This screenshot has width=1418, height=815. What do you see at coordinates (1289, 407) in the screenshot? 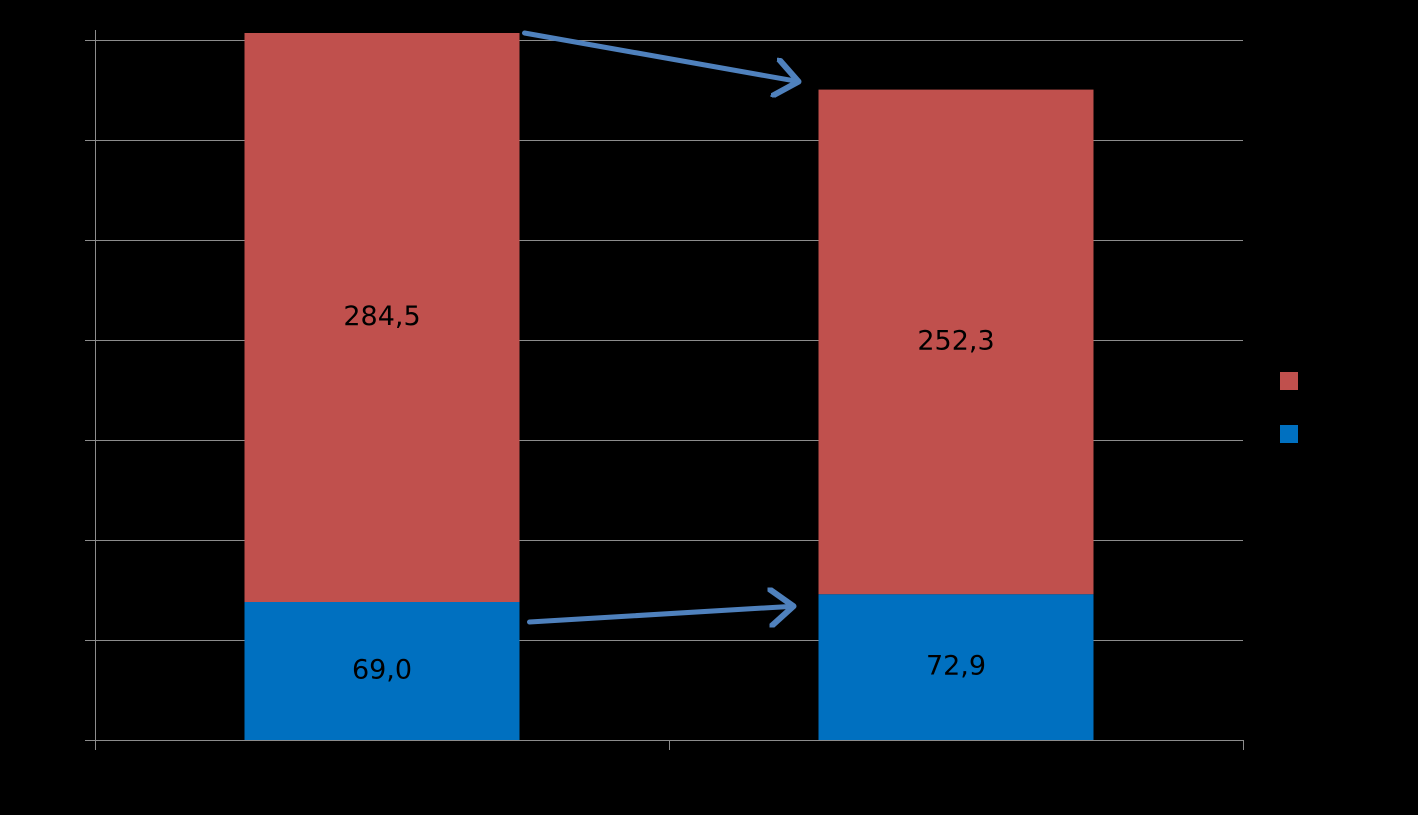
I see `legend` at bounding box center [1289, 407].